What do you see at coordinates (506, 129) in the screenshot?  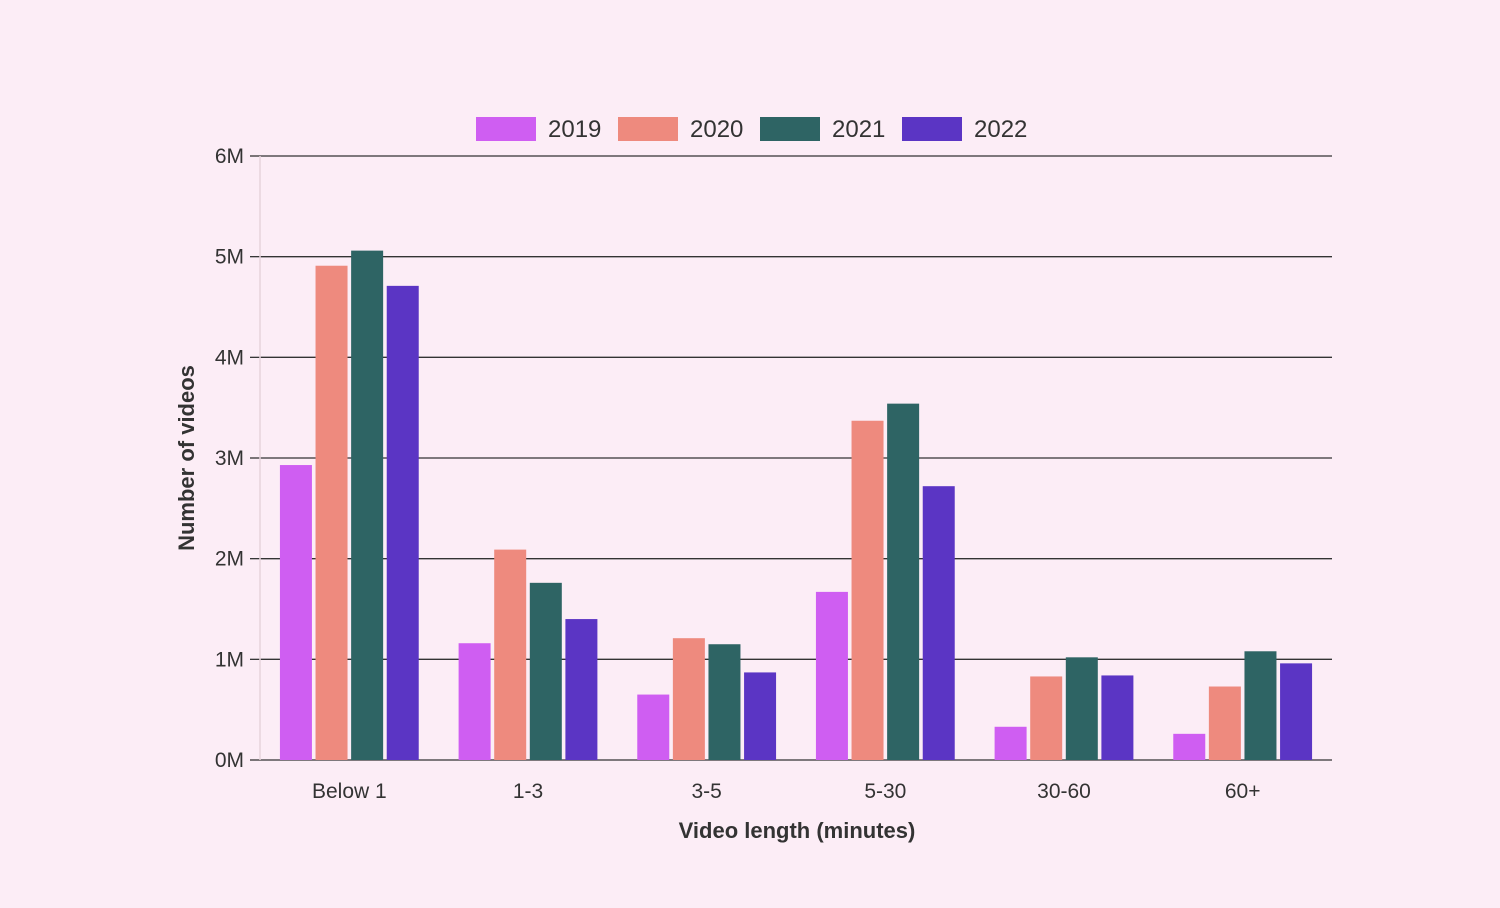 I see `legend-swatch-2019` at bounding box center [506, 129].